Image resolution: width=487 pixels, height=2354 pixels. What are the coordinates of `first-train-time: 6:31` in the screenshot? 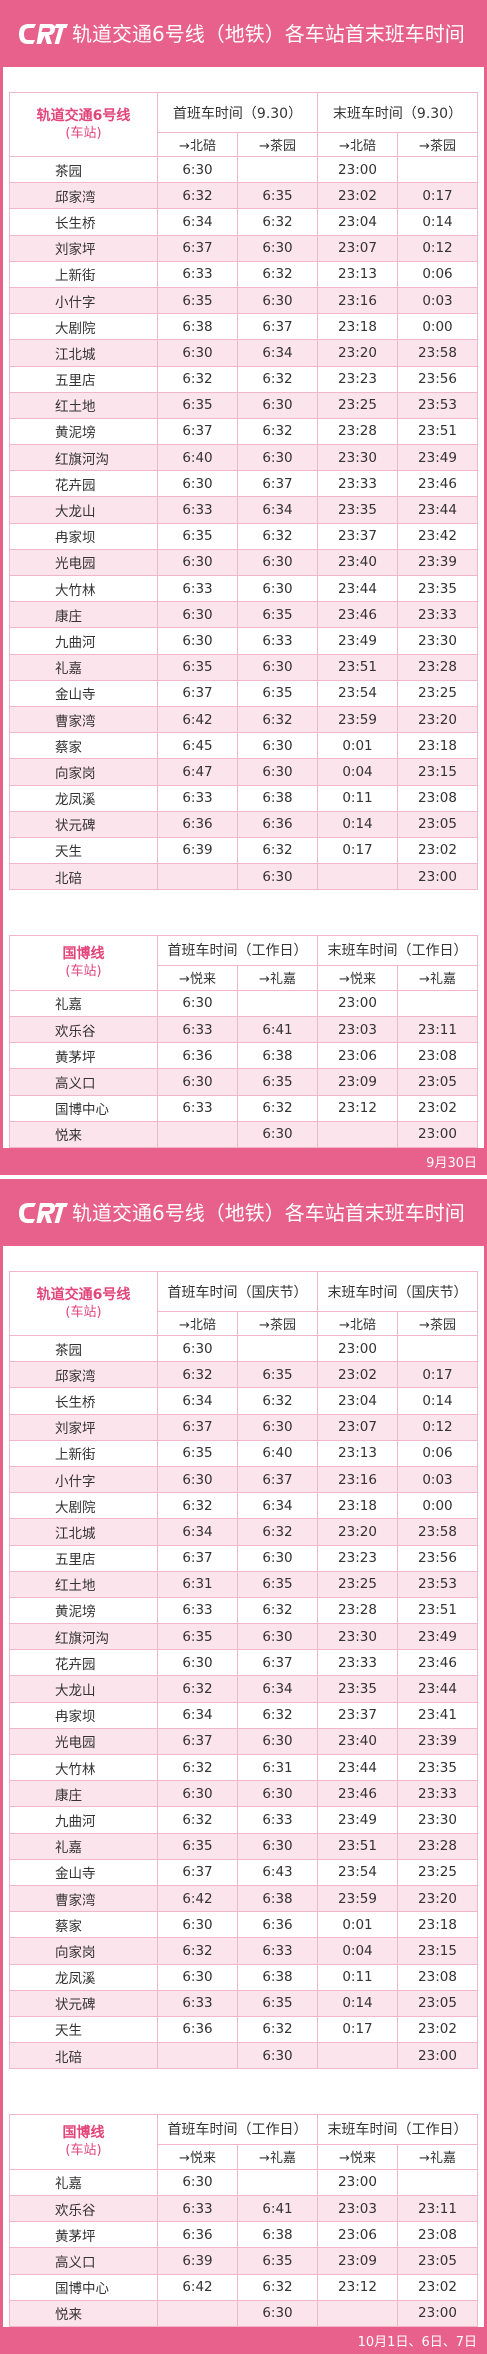 It's located at (198, 1584).